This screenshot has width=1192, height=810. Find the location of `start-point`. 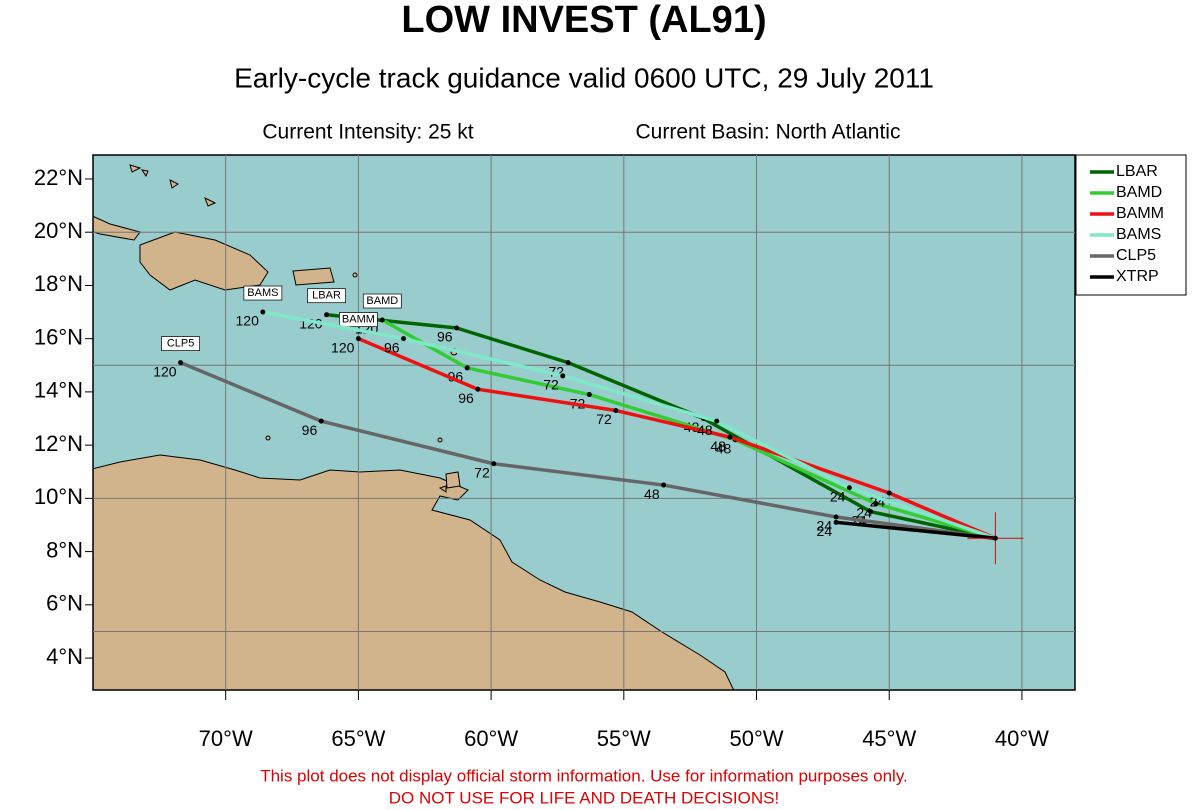

start-point is located at coordinates (995, 538).